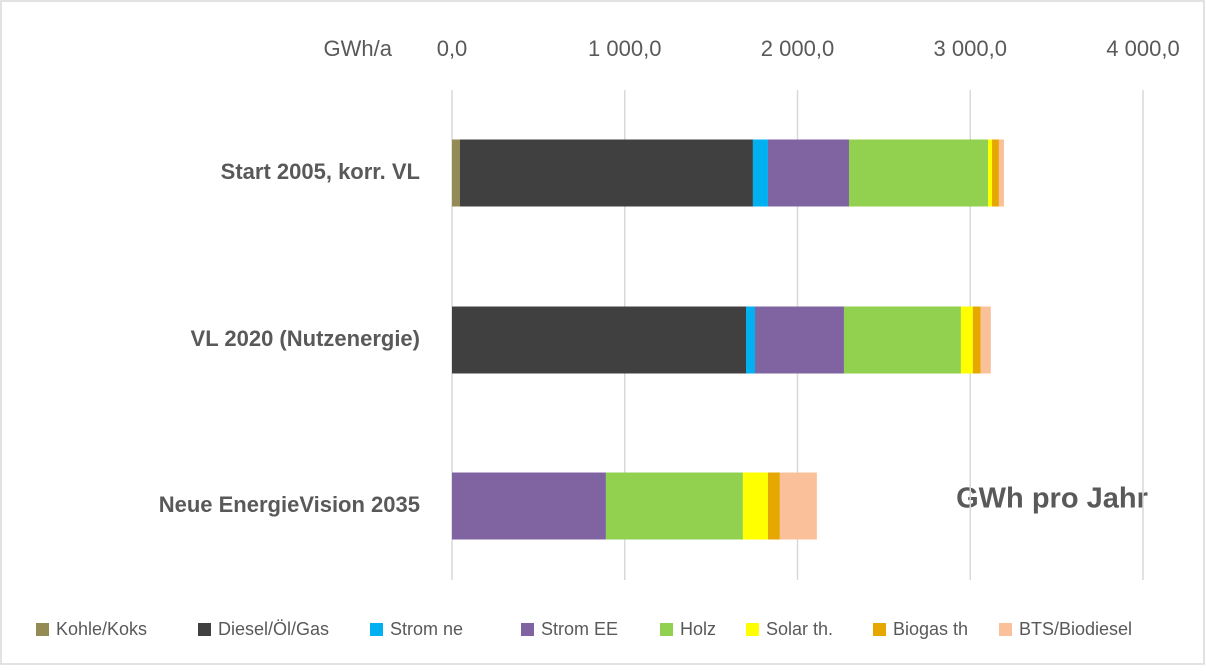 This screenshot has width=1206, height=671. What do you see at coordinates (305, 338) in the screenshot?
I see `y-tick-label: VL 2020 (Nutzenergie)` at bounding box center [305, 338].